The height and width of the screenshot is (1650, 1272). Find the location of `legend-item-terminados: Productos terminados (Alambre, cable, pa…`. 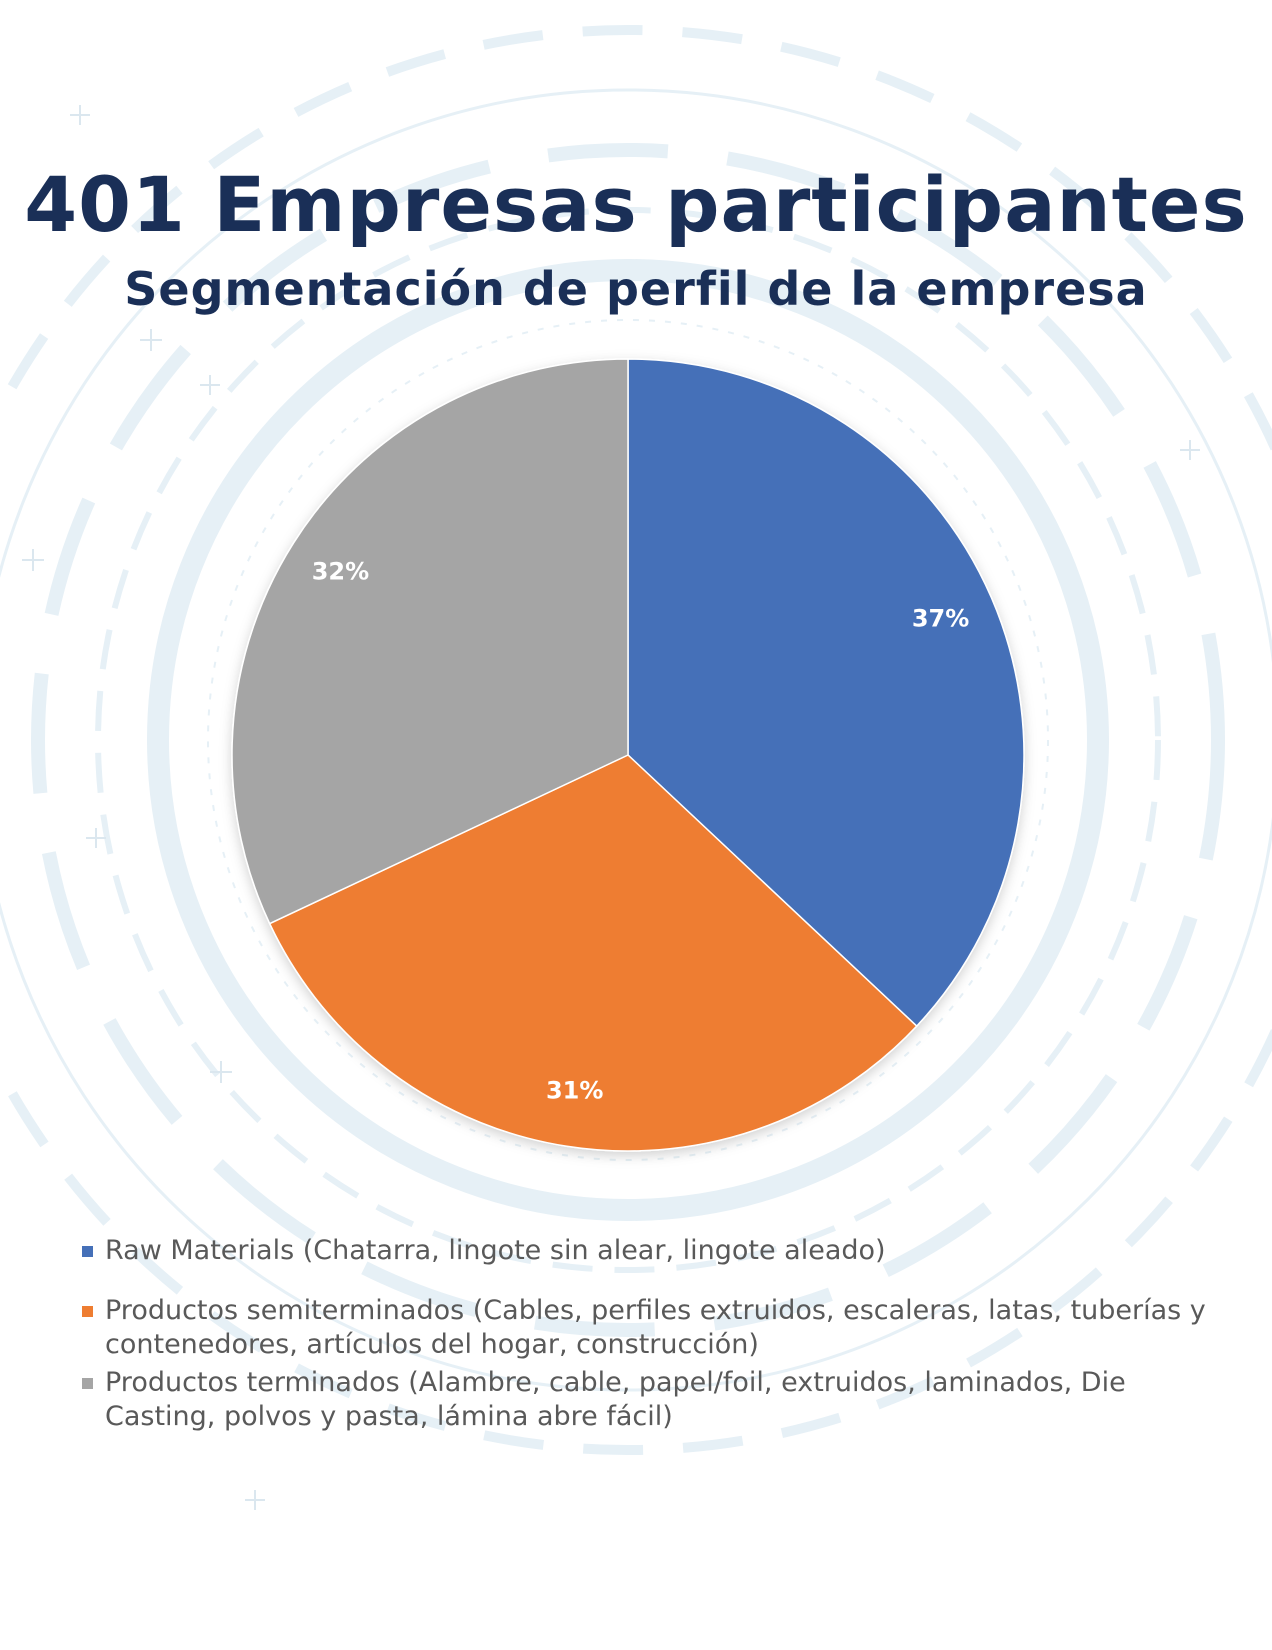

legend-item-terminados: Productos terminados (Alambre, cable, pa… is located at coordinates (652, 1400).